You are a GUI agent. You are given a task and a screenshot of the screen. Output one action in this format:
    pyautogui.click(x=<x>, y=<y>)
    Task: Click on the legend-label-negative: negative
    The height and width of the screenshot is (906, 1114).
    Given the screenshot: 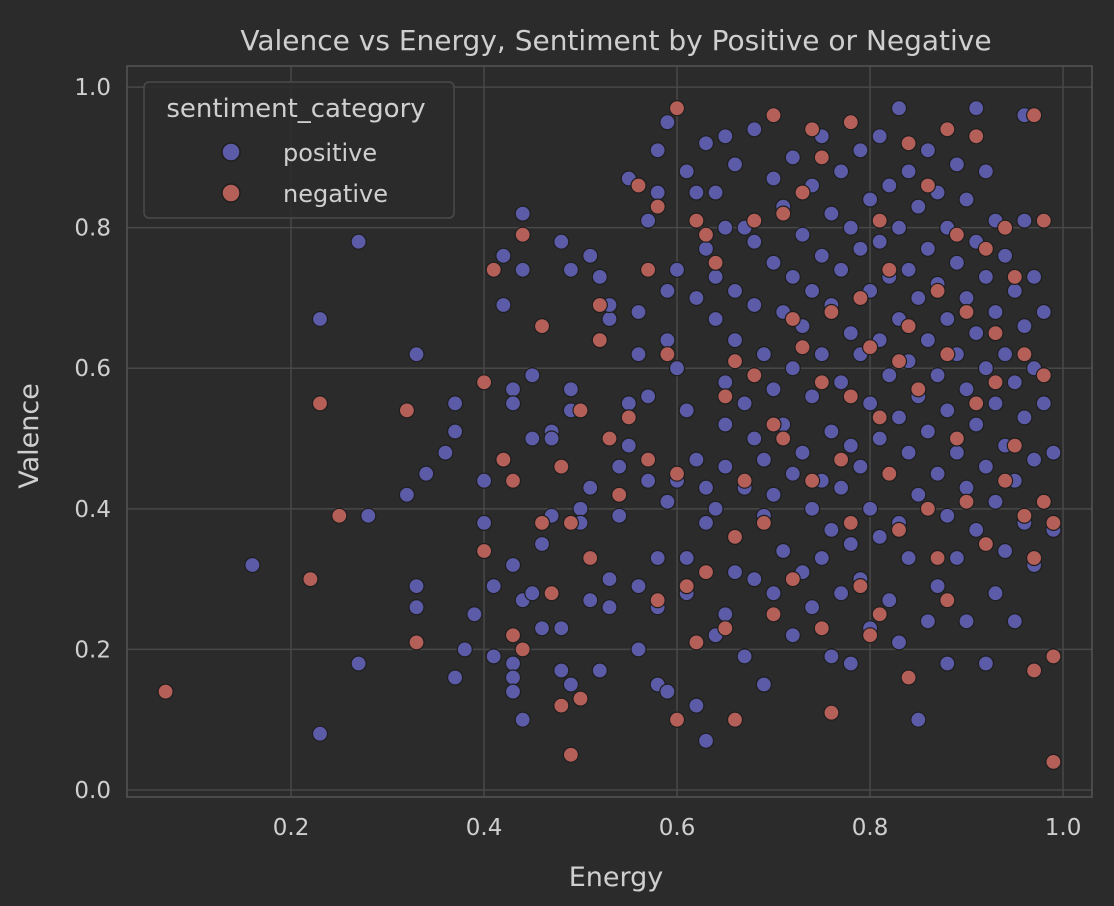 What is the action you would take?
    pyautogui.click(x=335, y=194)
    